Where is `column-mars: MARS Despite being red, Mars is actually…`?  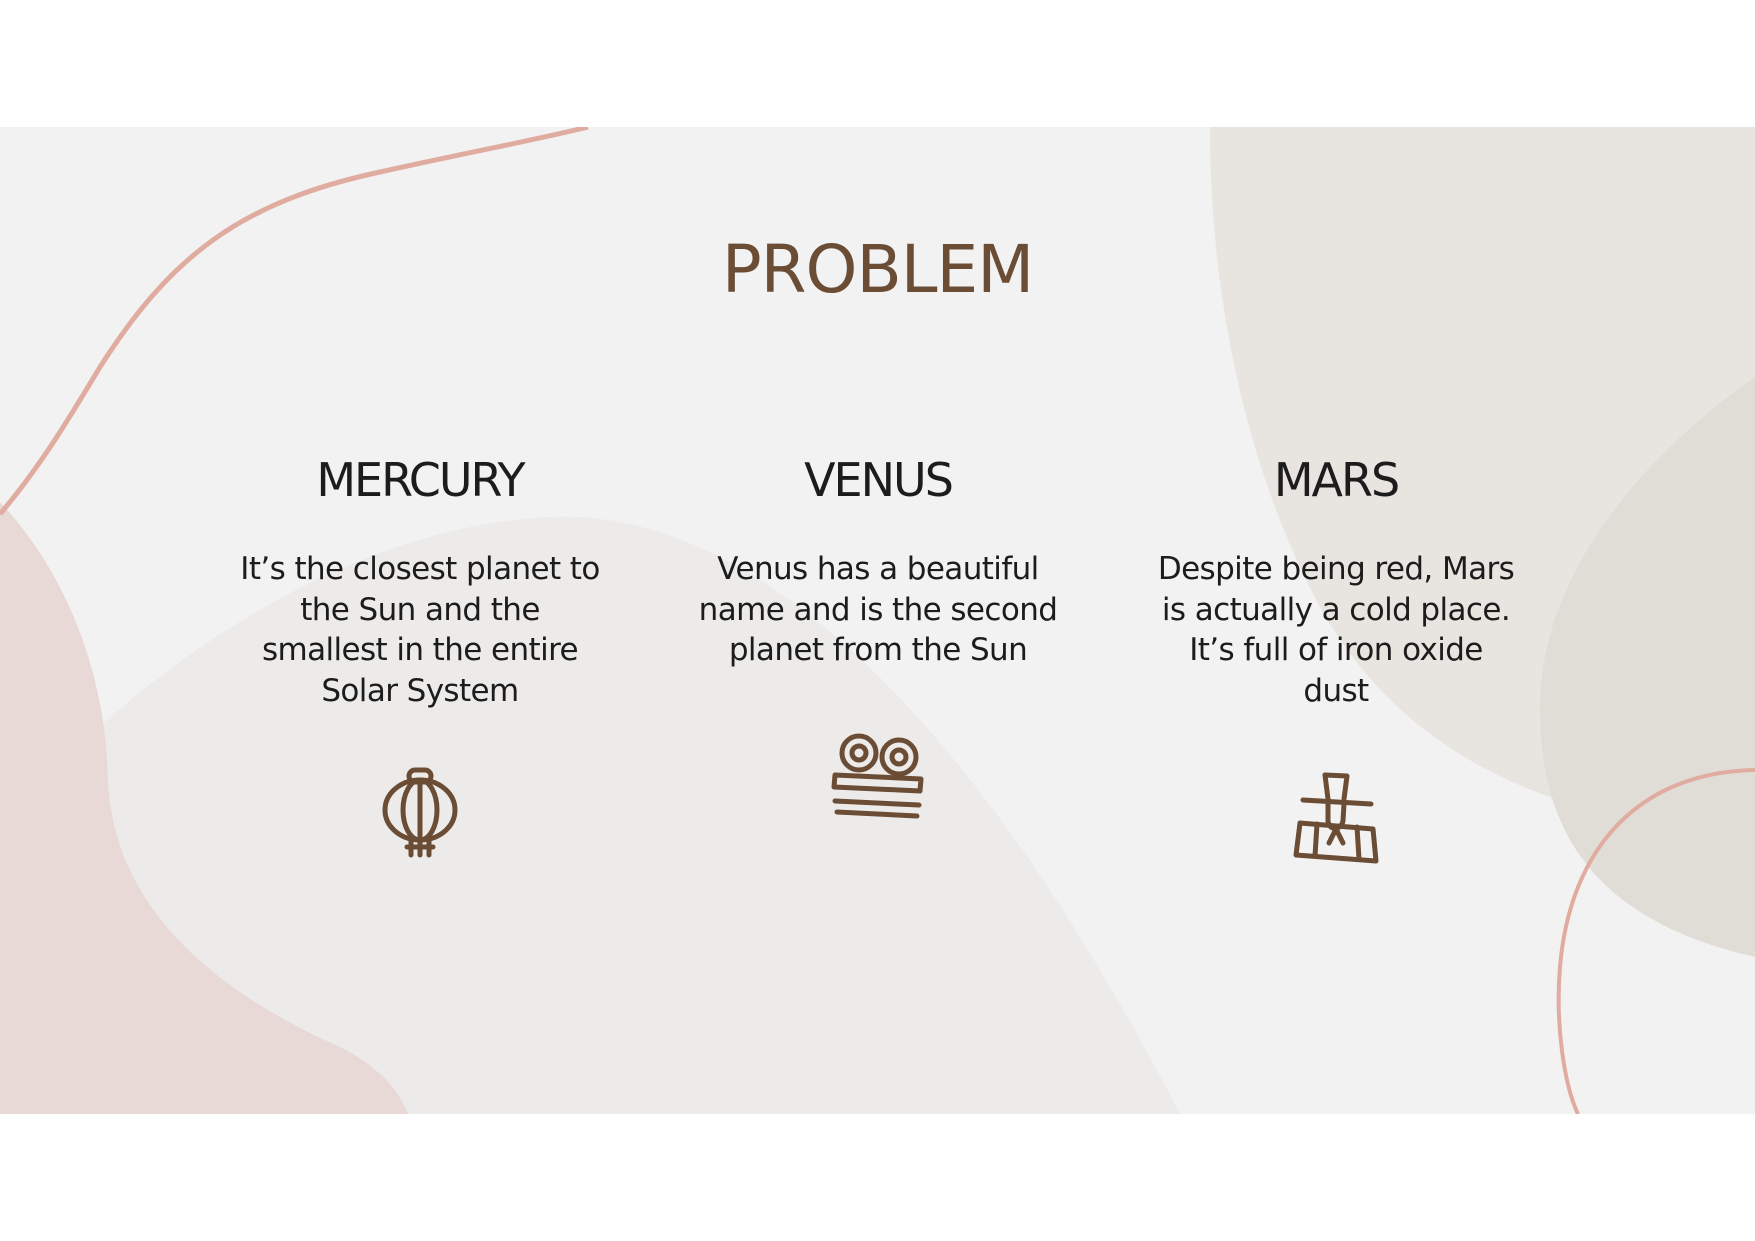
column-mars: MARS Despite being red, Mars is actually… is located at coordinates (1336, 663).